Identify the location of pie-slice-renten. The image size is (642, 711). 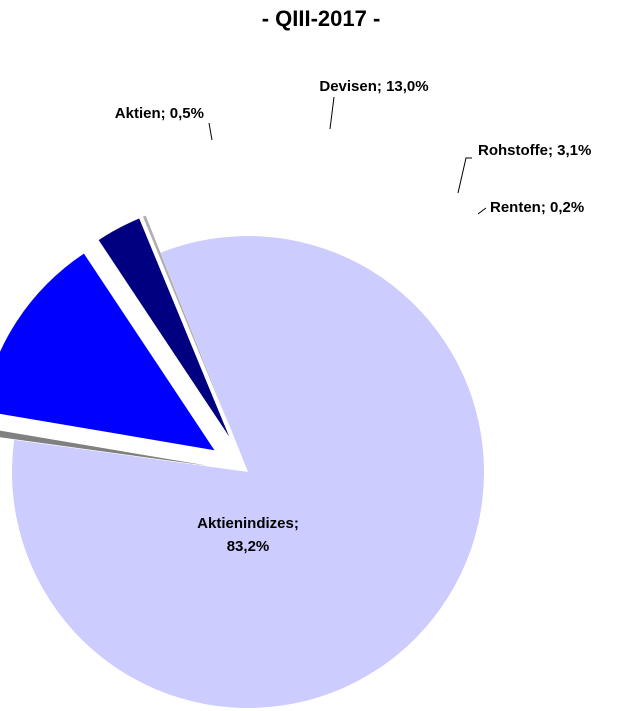
(187, 325).